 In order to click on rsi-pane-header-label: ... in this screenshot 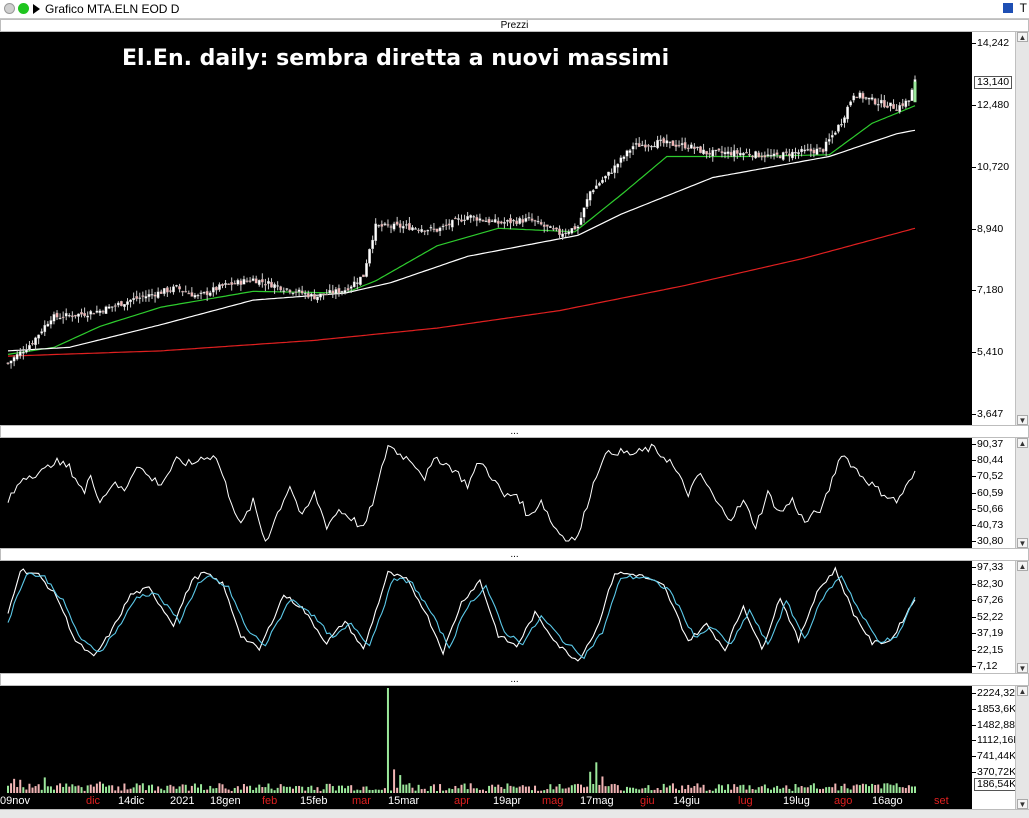, I will do `click(514, 431)`.